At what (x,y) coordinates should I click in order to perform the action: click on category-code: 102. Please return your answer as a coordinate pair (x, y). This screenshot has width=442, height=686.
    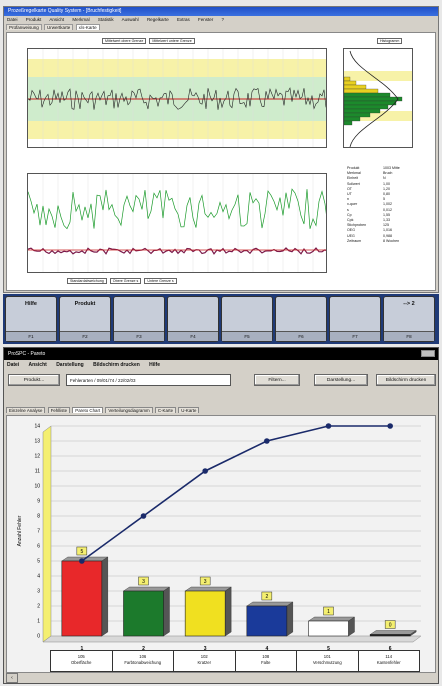
    Looking at the image, I should click on (204, 656).